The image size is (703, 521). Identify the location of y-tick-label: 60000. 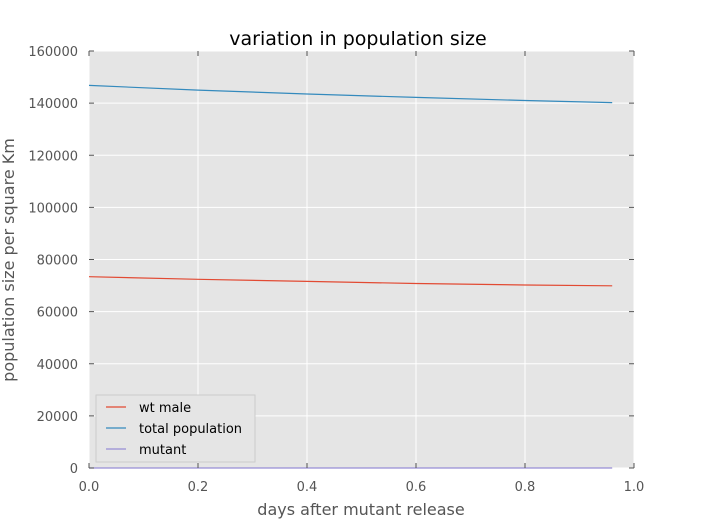
(57, 313).